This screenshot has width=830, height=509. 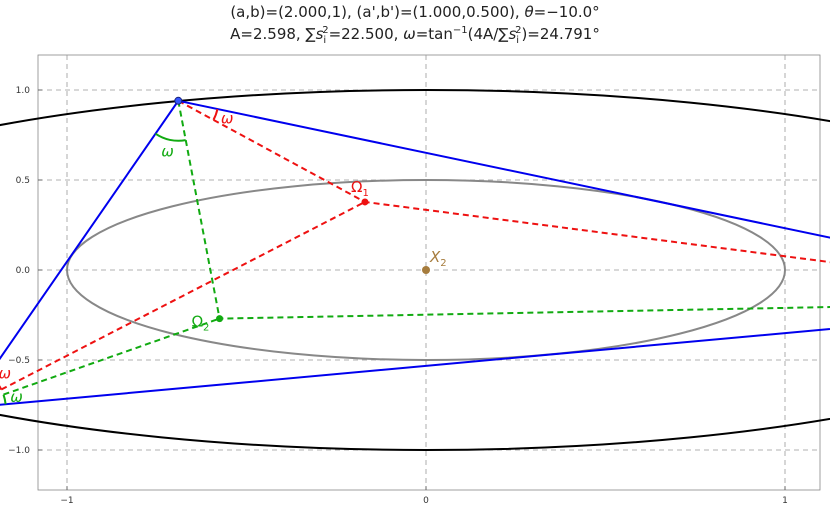 I want to click on x2-point, so click(x=426, y=270).